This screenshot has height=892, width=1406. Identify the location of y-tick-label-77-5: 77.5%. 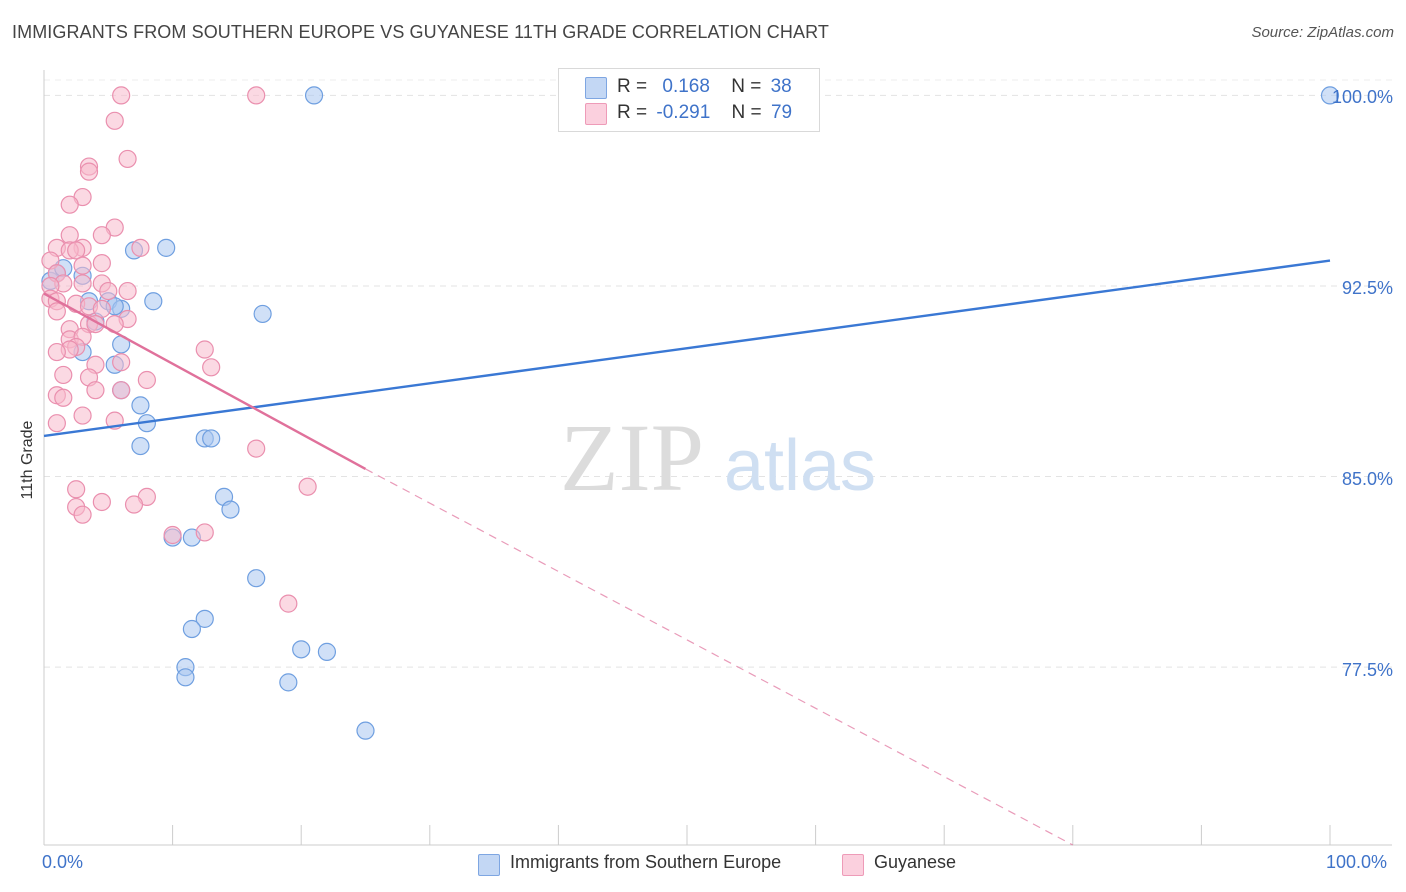
(1367, 670).